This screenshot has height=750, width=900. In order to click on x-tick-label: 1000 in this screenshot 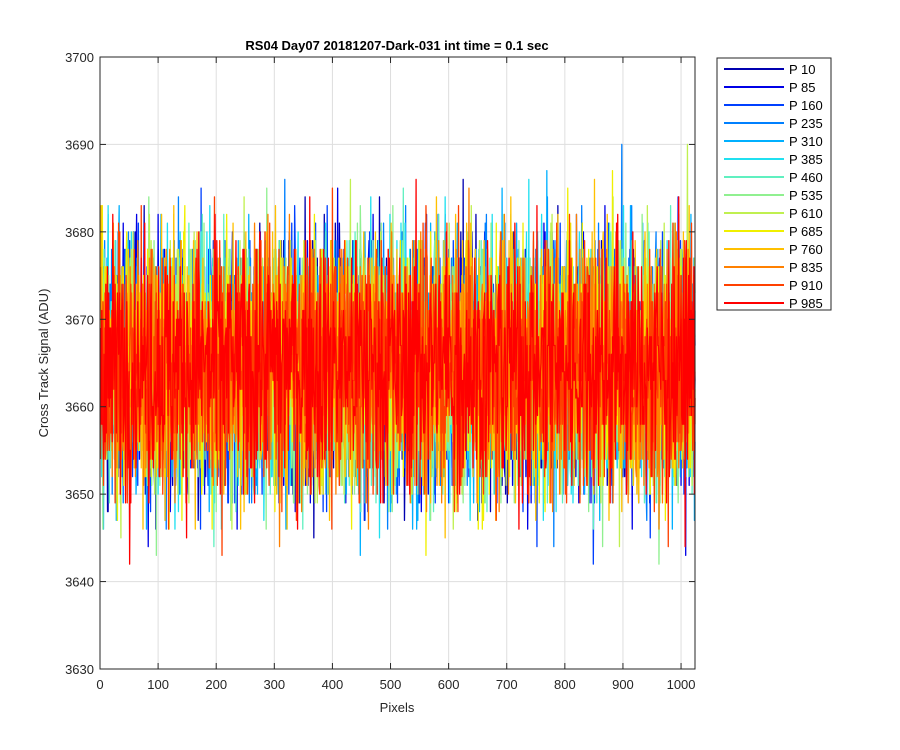, I will do `click(681, 684)`.